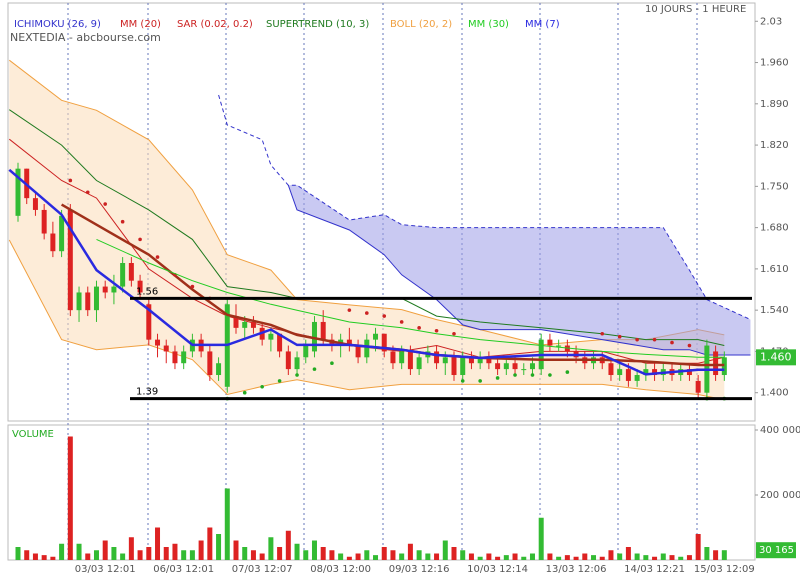  What do you see at coordinates (85, 37) in the screenshot?
I see `chart-title: NEXTEDIA - abcbourse.com` at bounding box center [85, 37].